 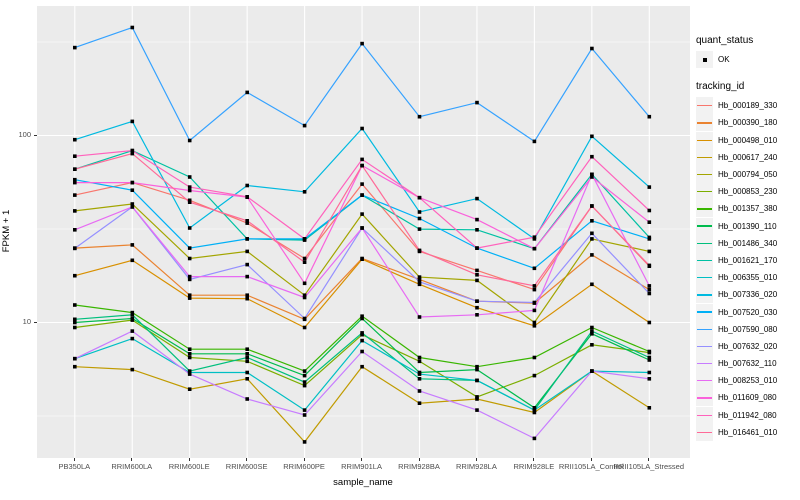 I want to click on x-tick-label-RRIM600LE: RRIM600LE, so click(x=189, y=466).